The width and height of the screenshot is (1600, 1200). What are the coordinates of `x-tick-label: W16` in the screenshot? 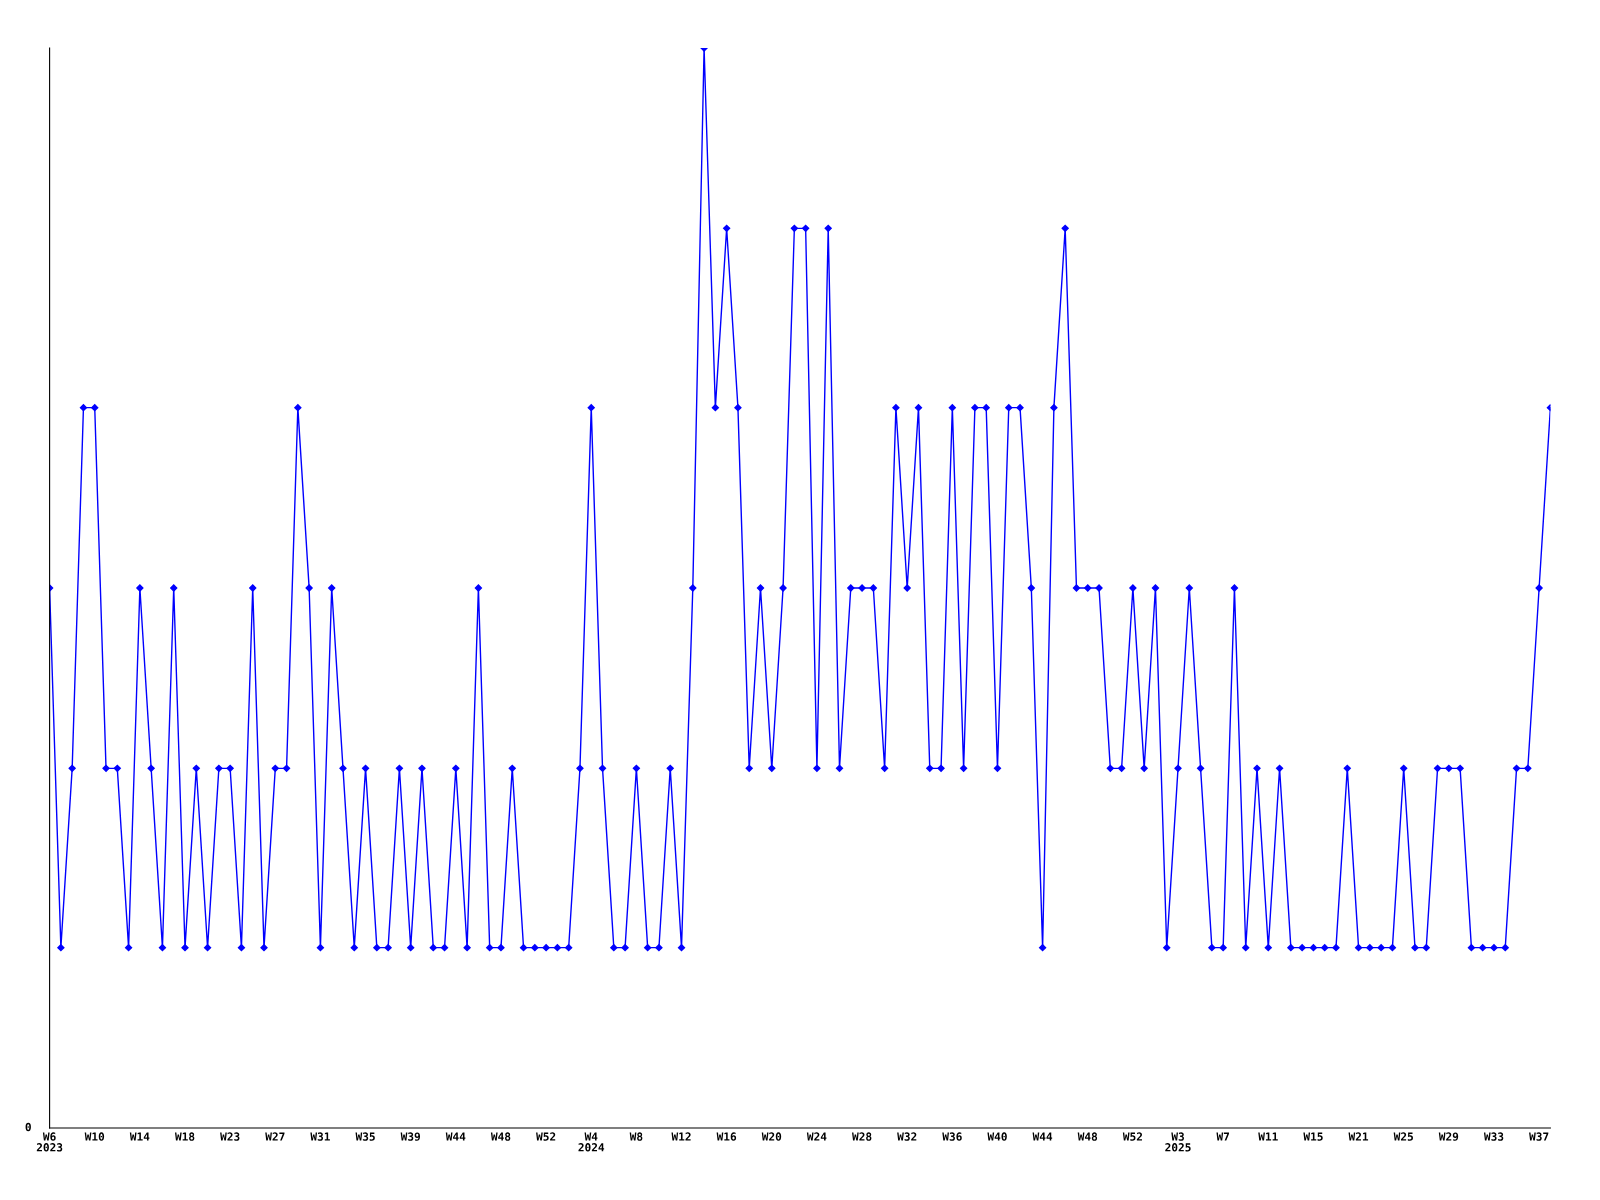 It's located at (726, 1136).